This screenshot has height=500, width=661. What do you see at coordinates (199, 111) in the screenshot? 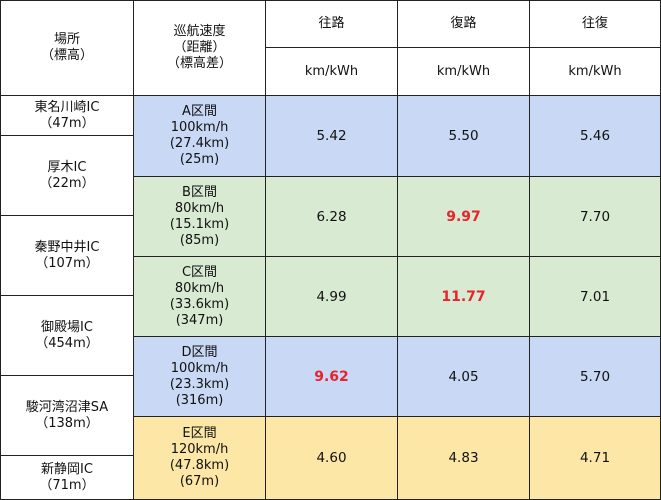
I see `section-text: A区間` at bounding box center [199, 111].